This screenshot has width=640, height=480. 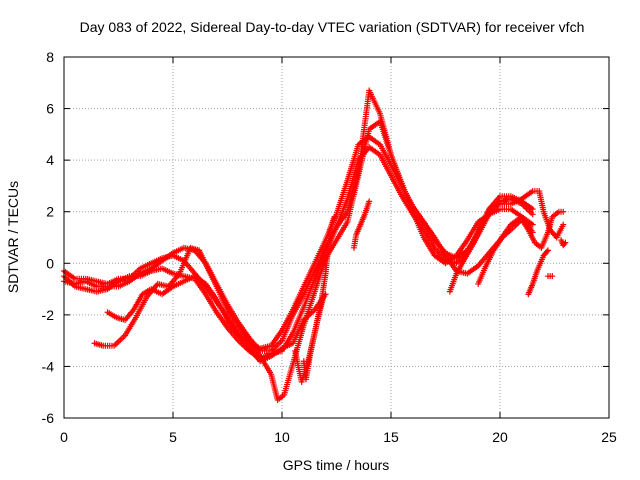 What do you see at coordinates (50, 160) in the screenshot?
I see `y-tick-label: 4` at bounding box center [50, 160].